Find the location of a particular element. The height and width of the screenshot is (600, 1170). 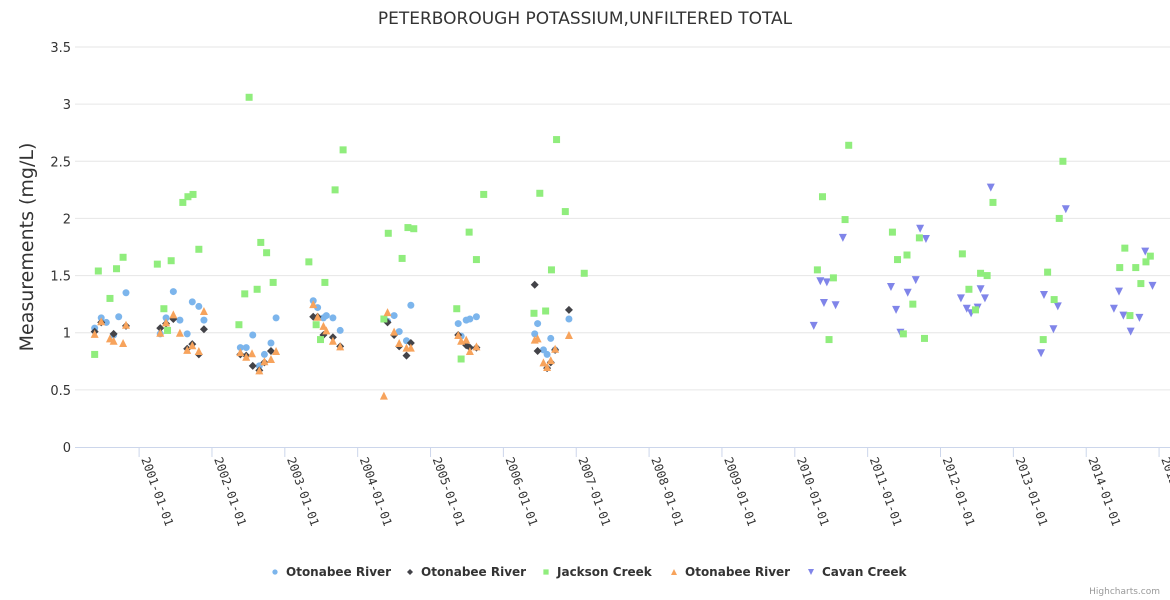

legend-item: Jackson Creek is located at coordinates (598, 572).